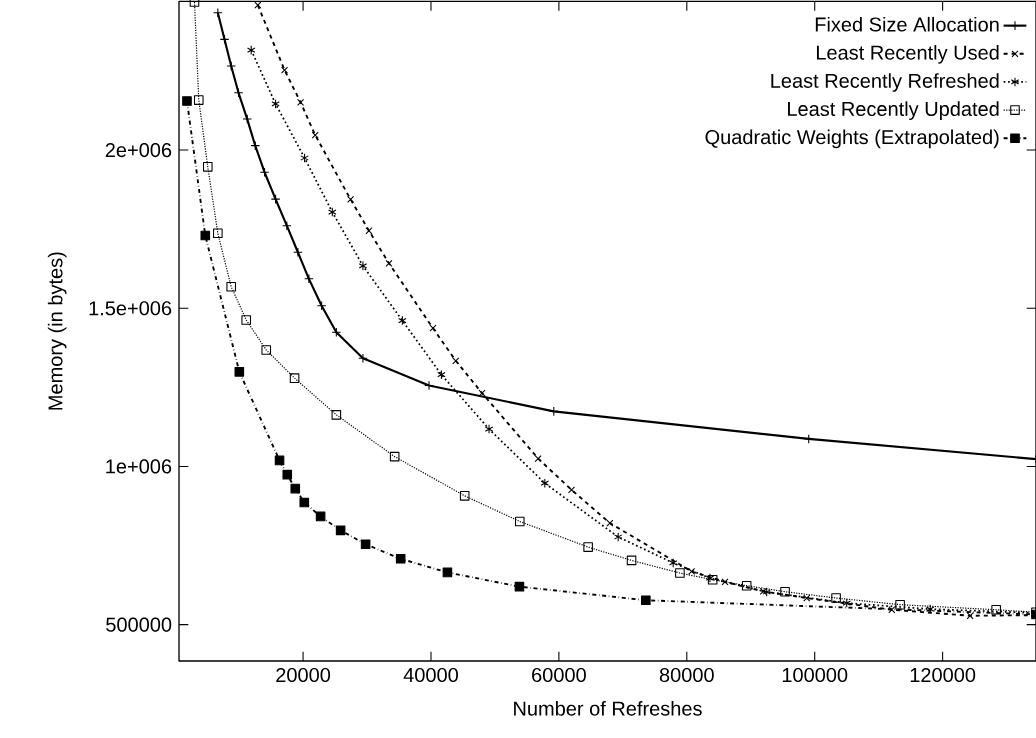 This screenshot has height=738, width=1036. Describe the element at coordinates (852, 139) in the screenshot. I see `legend-label: Quadratic Weights (Extrapolated)` at that location.